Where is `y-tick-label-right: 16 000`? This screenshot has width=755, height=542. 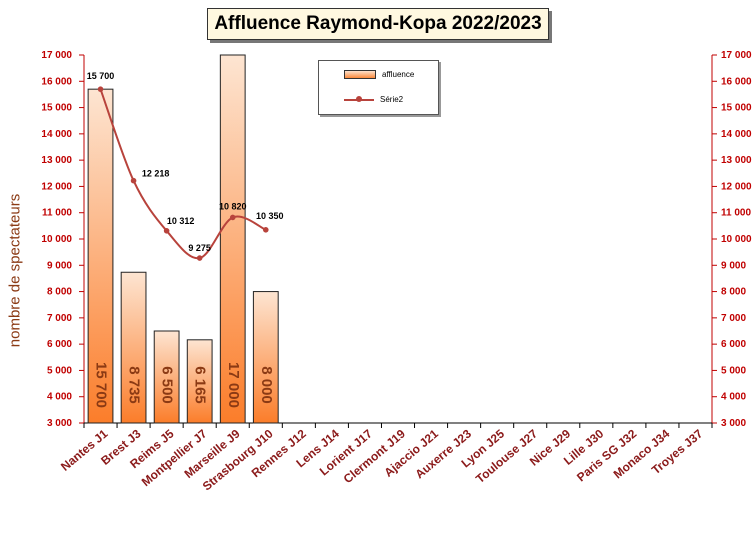
y-tick-label-right: 16 000 is located at coordinates (736, 81).